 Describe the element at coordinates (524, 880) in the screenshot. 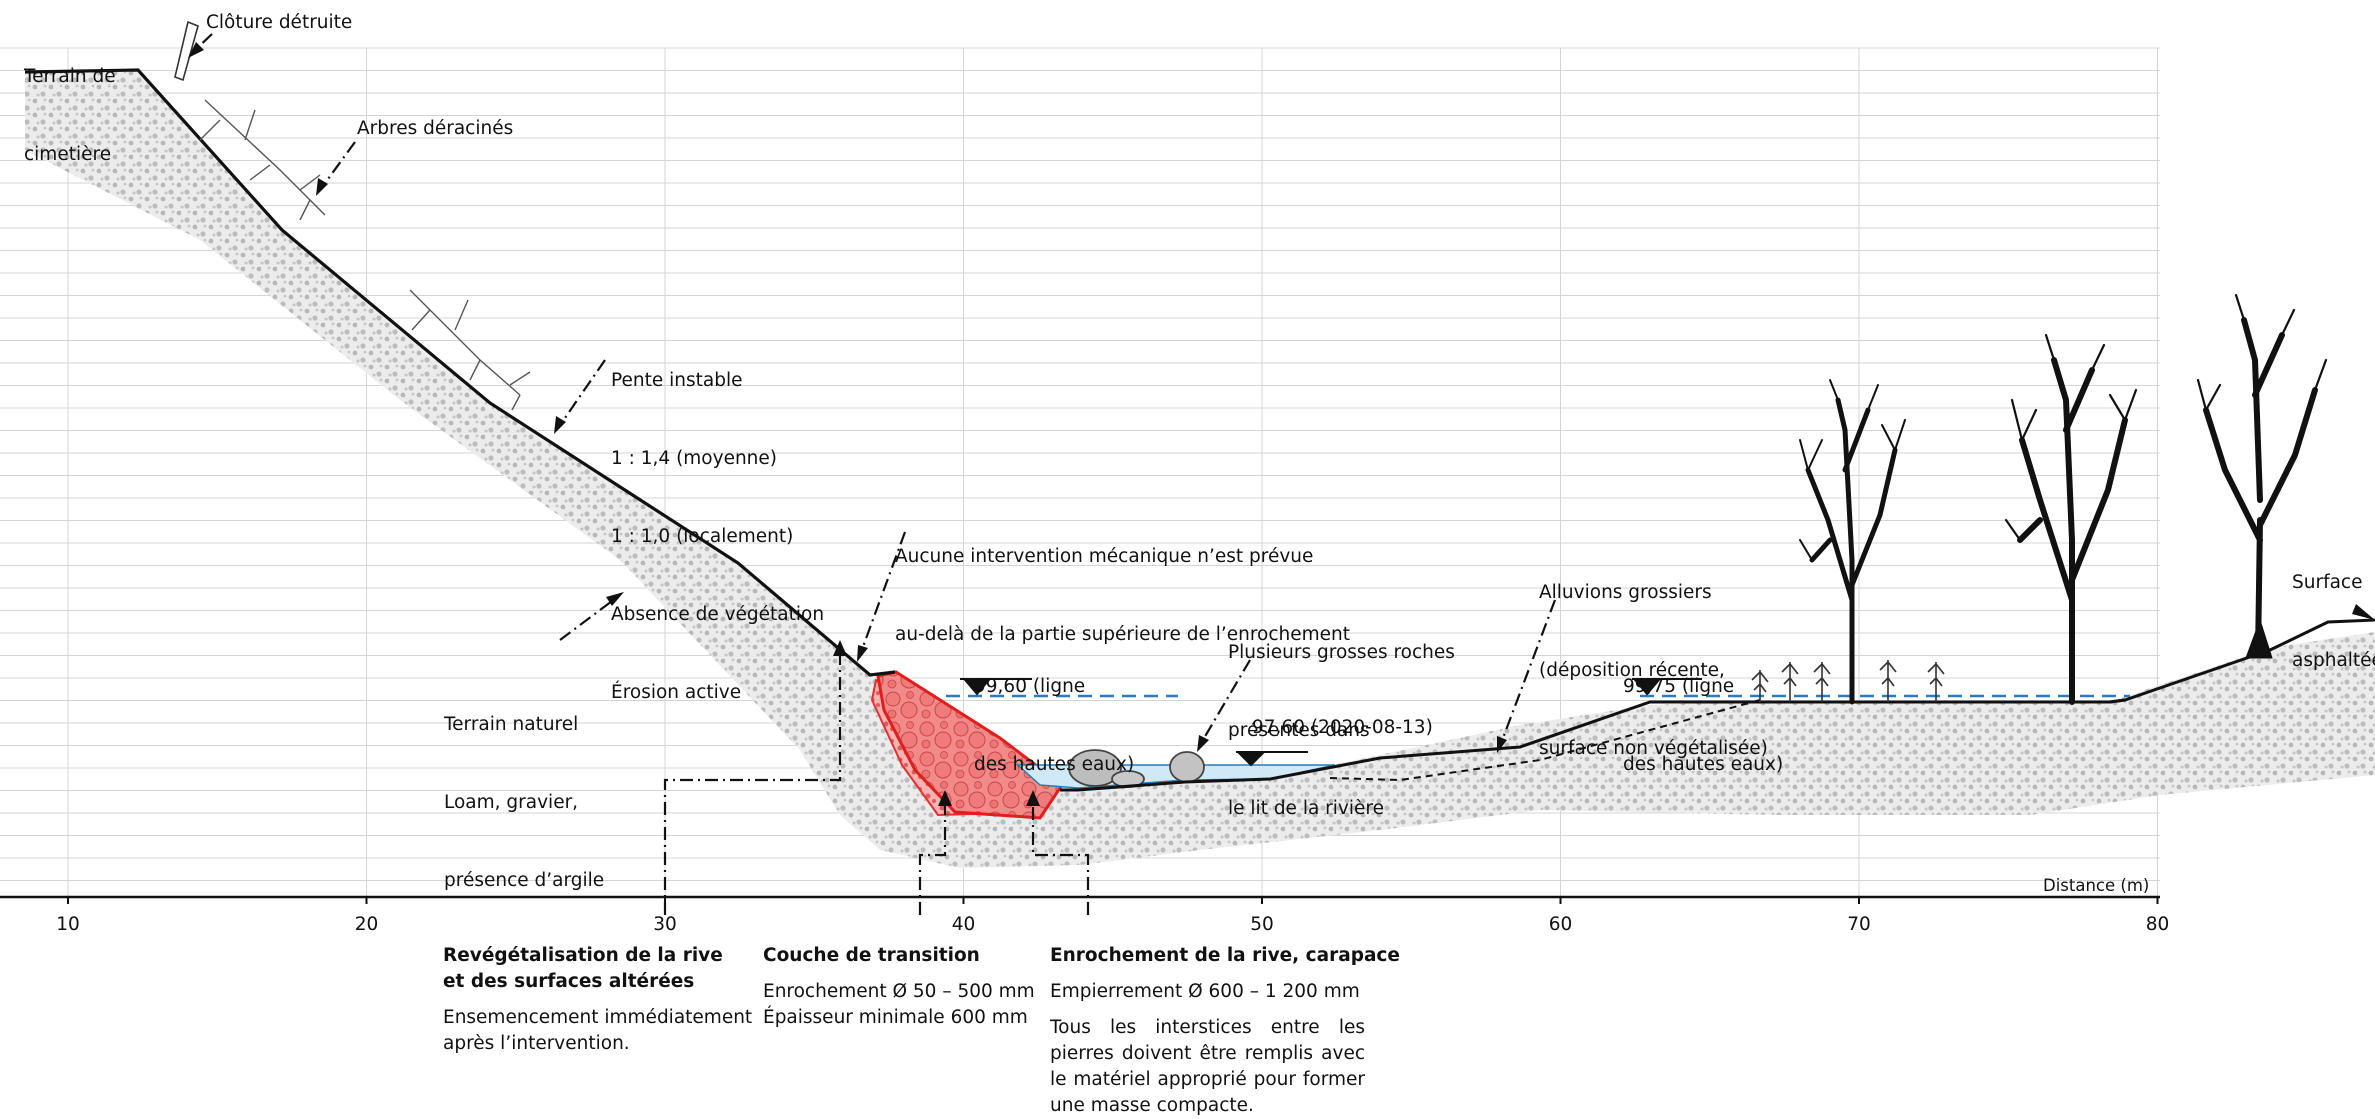

I see `label-line: présence d’argile` at that location.